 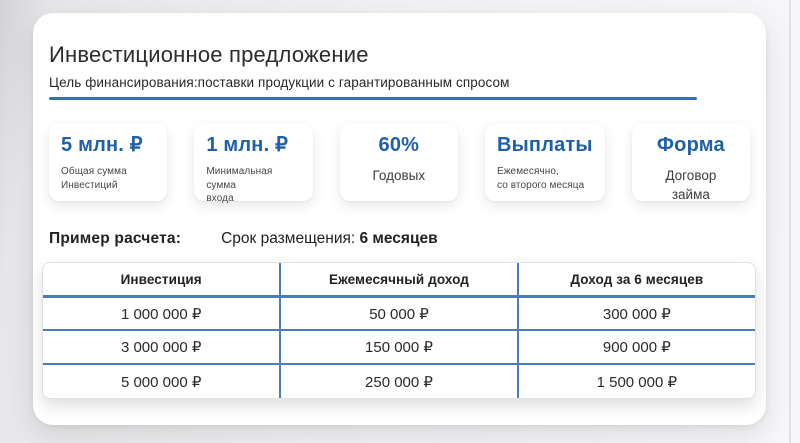 I want to click on page-title: Инвестиционное предложение, so click(x=209, y=54).